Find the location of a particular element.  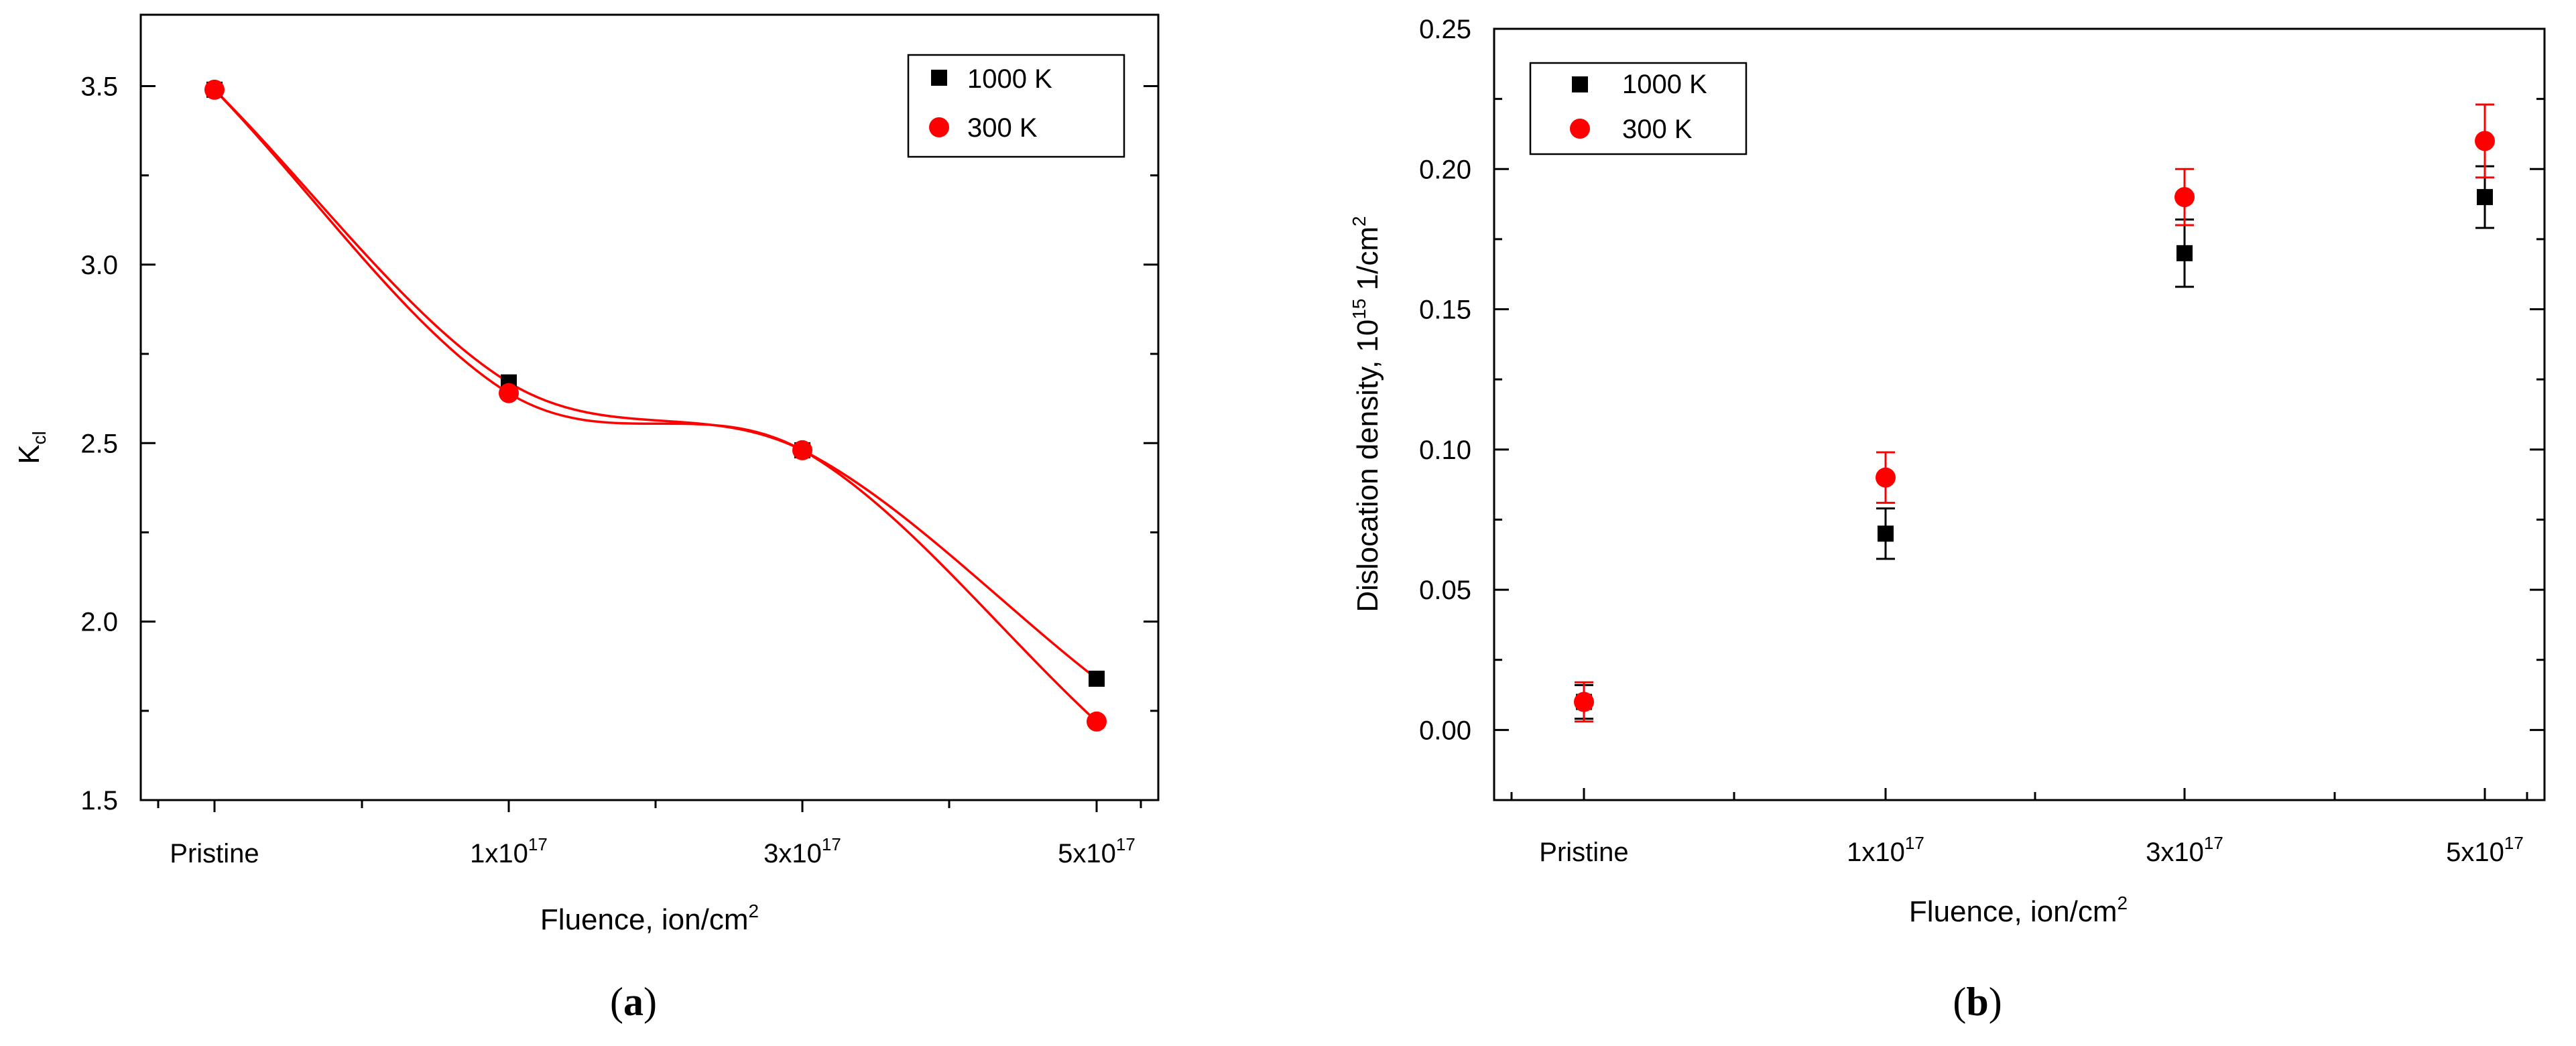

legend-marker-1000k-b is located at coordinates (1580, 84).